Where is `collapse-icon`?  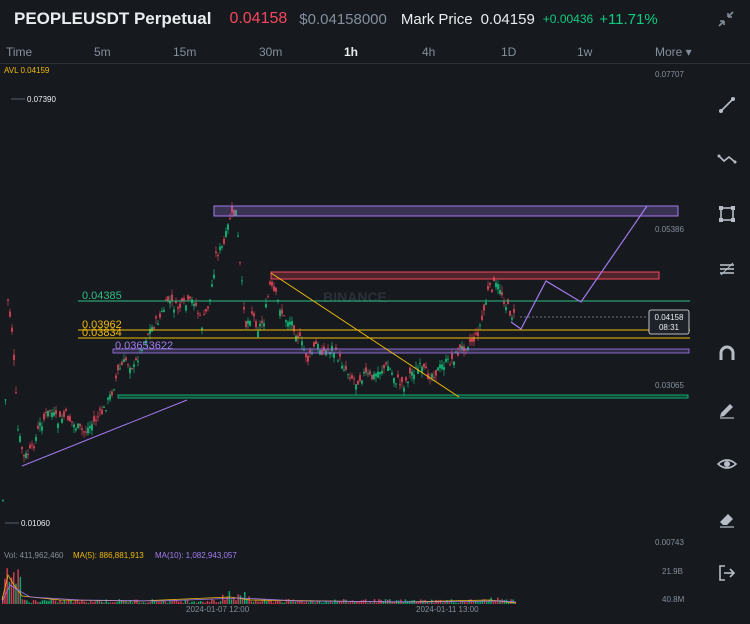
collapse-icon is located at coordinates (726, 19).